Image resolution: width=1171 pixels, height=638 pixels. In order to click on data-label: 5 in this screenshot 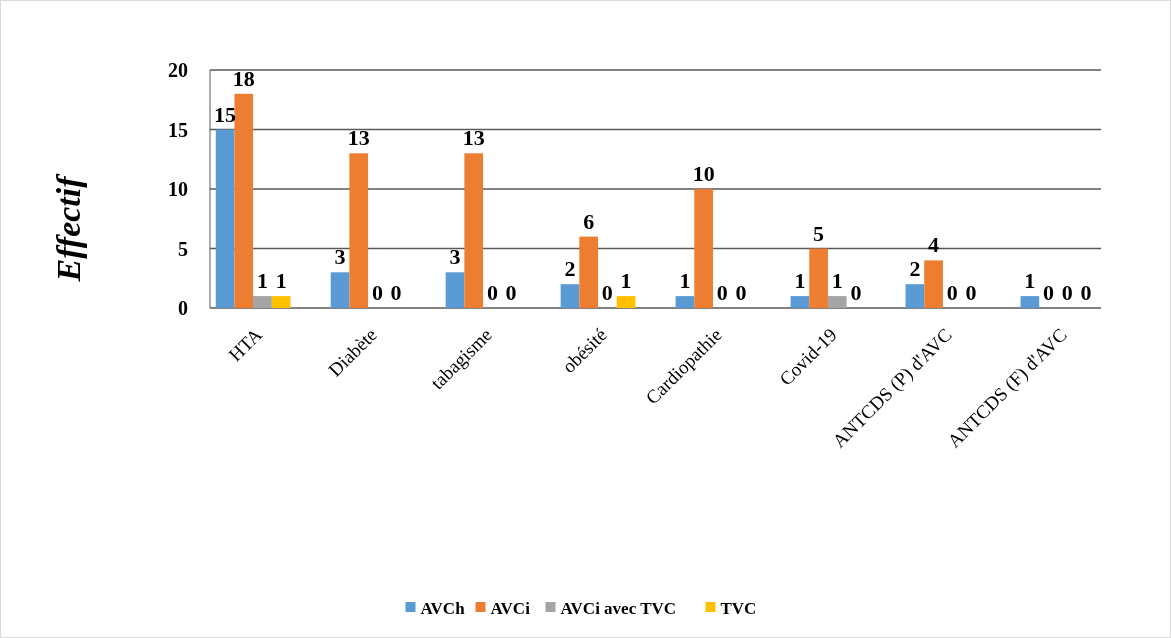, I will do `click(819, 233)`.